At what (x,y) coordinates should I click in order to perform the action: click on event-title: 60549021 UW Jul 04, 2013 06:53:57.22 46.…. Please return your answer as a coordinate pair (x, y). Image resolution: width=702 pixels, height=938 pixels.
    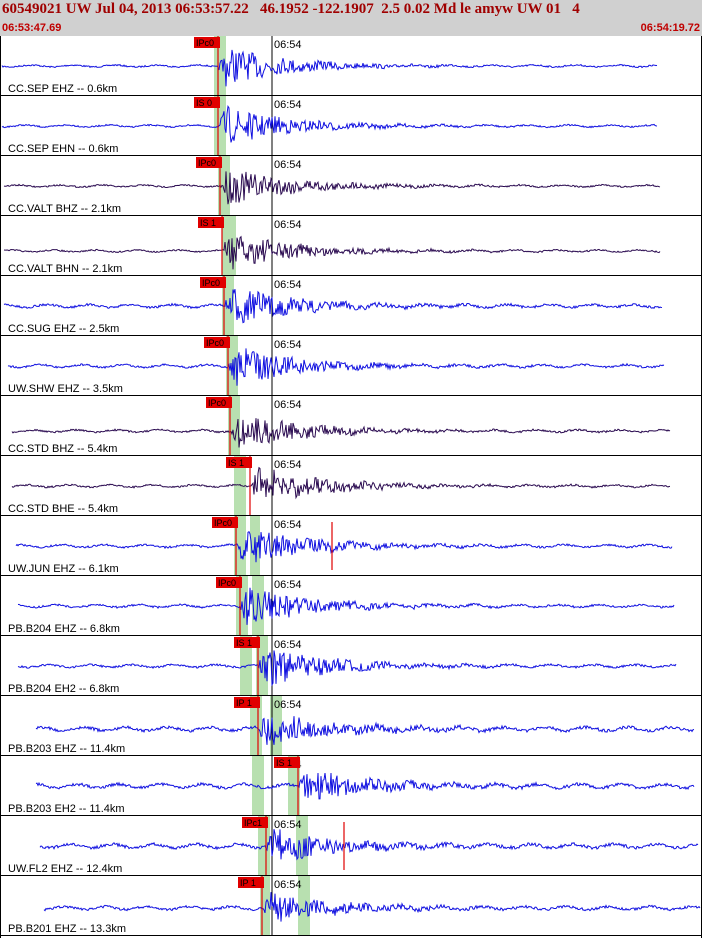
    Looking at the image, I should click on (291, 9).